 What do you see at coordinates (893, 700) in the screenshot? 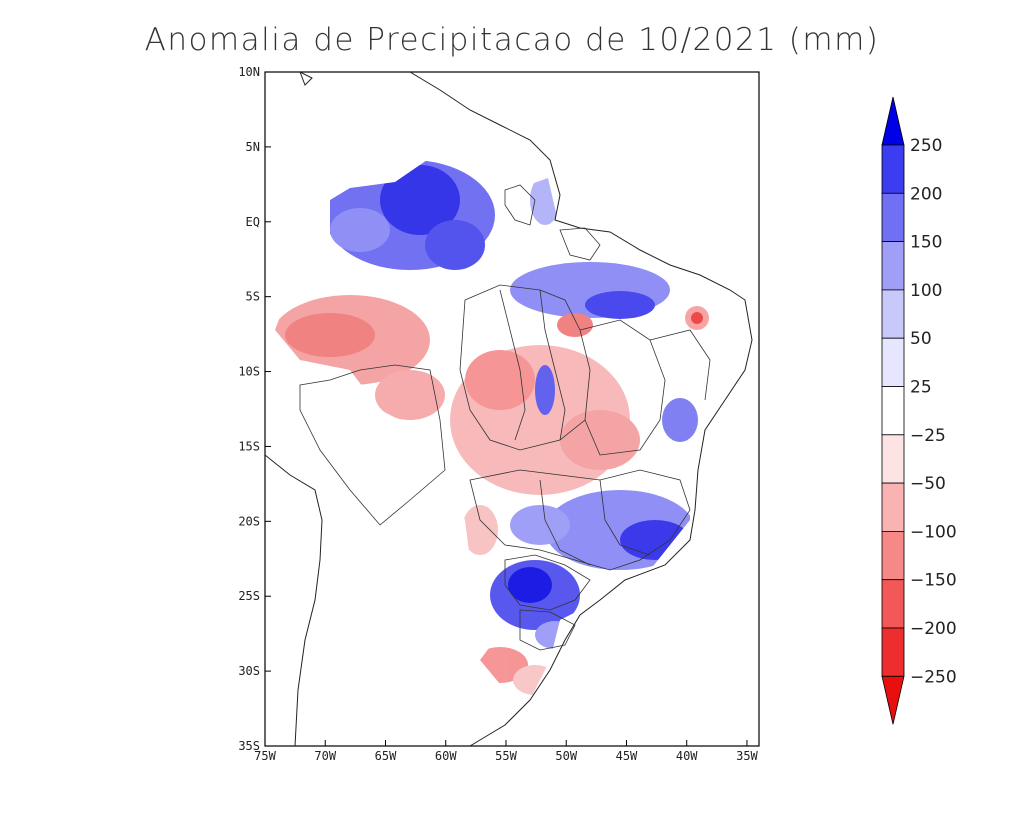
I see `colorbar-bottom-arrow` at bounding box center [893, 700].